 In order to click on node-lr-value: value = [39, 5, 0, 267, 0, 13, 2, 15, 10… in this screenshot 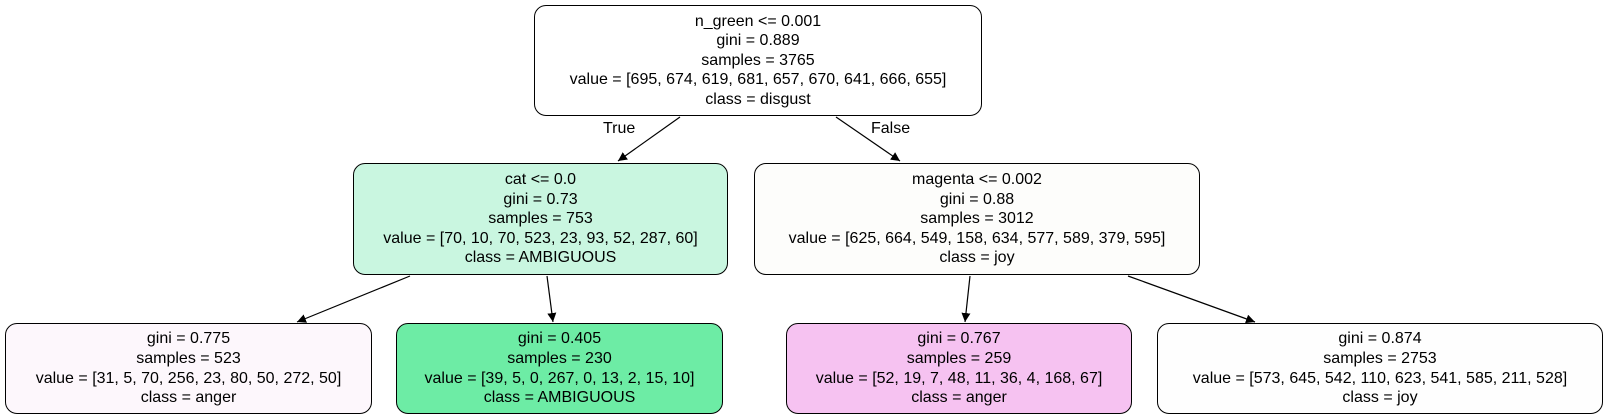, I will do `click(559, 378)`.